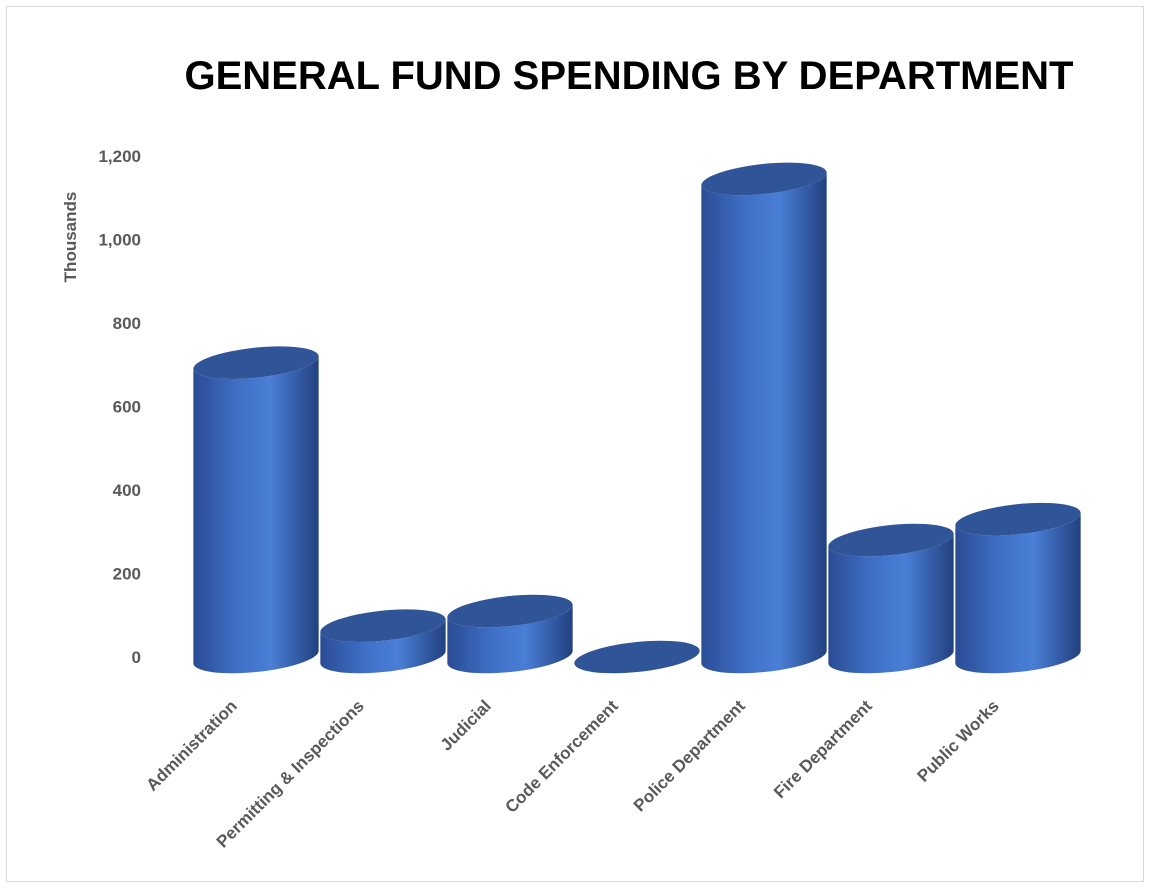 Image resolution: width=1150 pixels, height=888 pixels. I want to click on x-tick-label: Administration, so click(192, 745).